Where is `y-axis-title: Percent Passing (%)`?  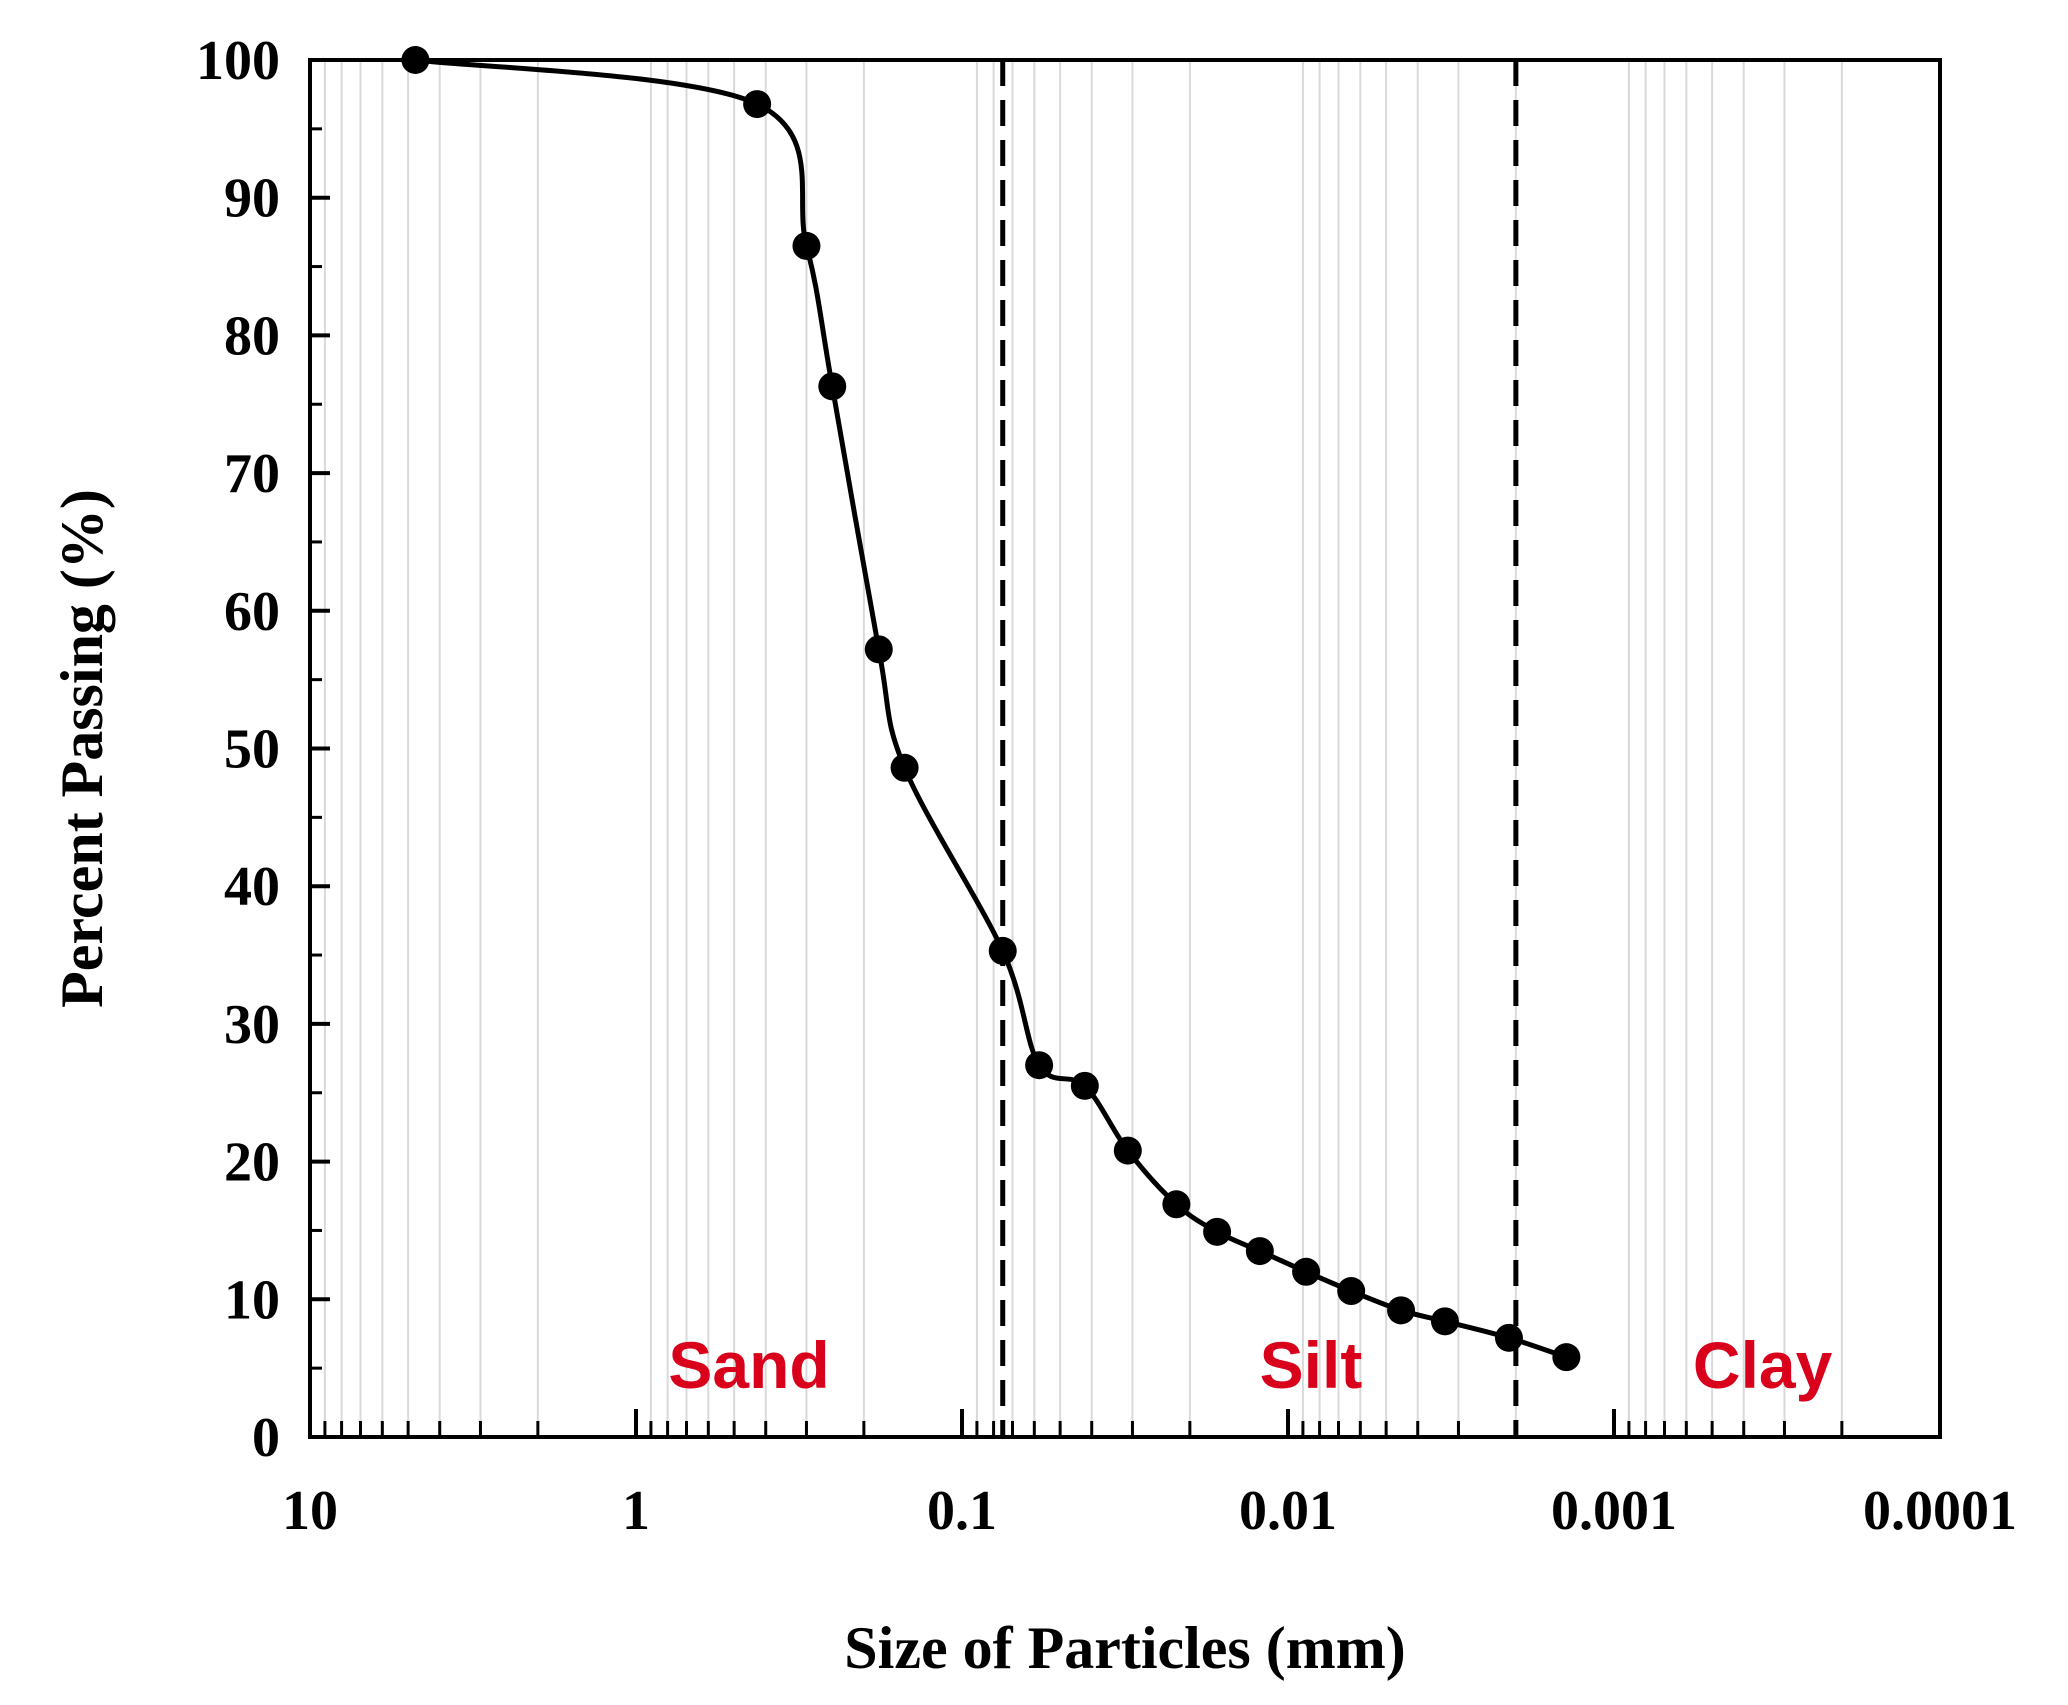
y-axis-title: Percent Passing (%) is located at coordinates (82, 748).